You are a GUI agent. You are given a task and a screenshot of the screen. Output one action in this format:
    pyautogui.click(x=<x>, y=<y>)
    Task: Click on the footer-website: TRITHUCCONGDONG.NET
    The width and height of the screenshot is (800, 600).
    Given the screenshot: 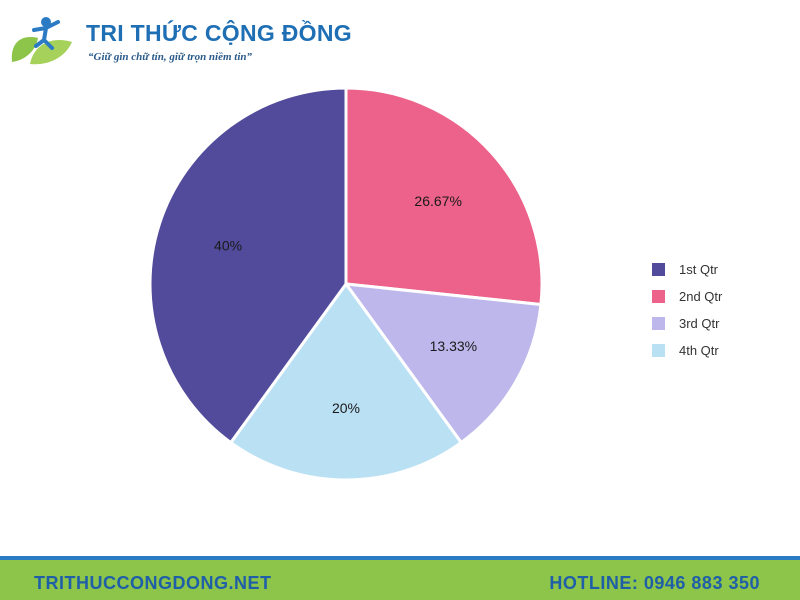 What is the action you would take?
    pyautogui.click(x=153, y=583)
    